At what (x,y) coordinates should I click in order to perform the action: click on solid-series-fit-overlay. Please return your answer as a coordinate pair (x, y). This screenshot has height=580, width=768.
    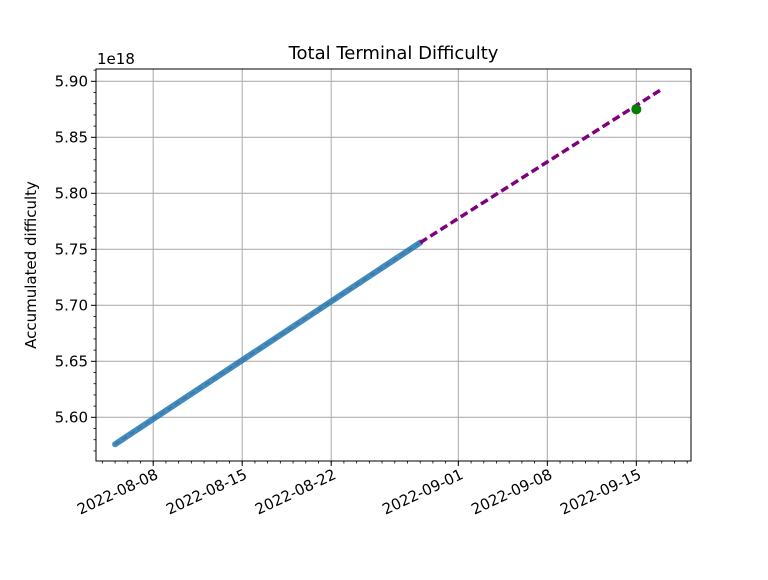
    Looking at the image, I should click on (267, 343).